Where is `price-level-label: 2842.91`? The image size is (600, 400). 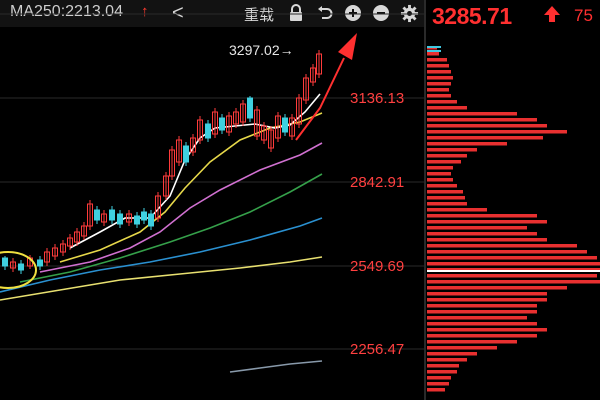 price-level-label: 2842.91 is located at coordinates (377, 182).